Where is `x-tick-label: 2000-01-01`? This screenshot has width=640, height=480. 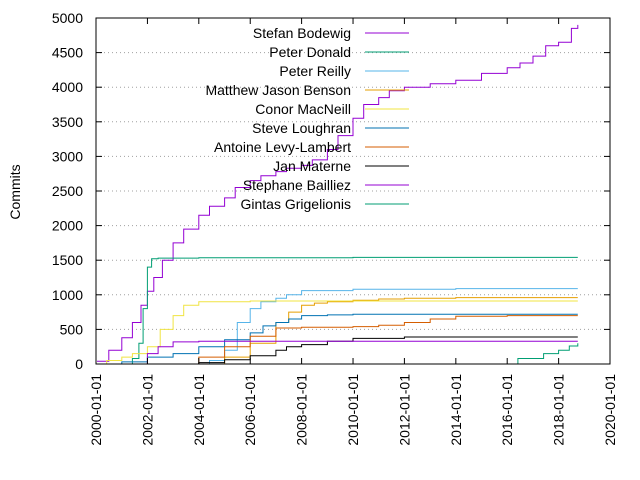 x-tick-label: 2000-01-01 is located at coordinates (96, 410).